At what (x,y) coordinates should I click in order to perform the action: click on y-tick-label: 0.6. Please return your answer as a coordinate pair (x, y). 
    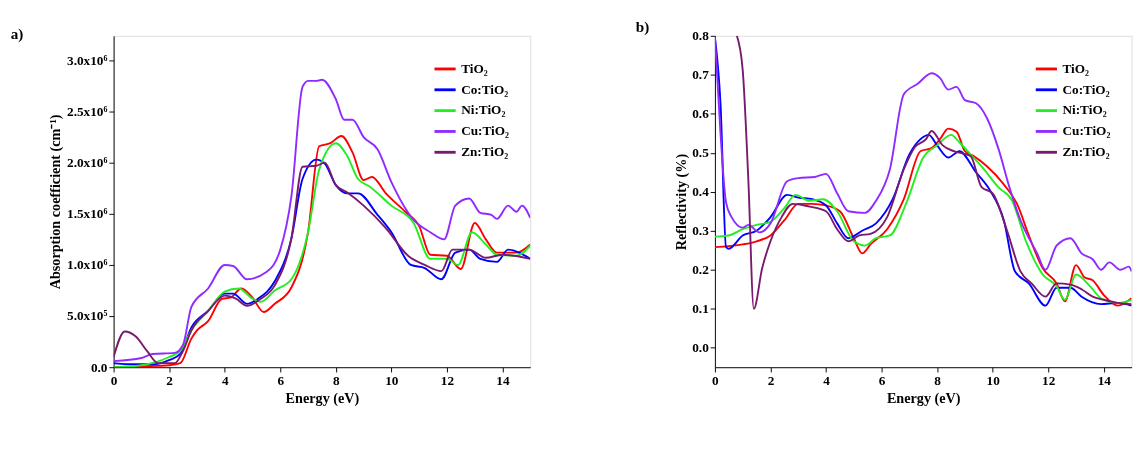
    Looking at the image, I should click on (701, 114).